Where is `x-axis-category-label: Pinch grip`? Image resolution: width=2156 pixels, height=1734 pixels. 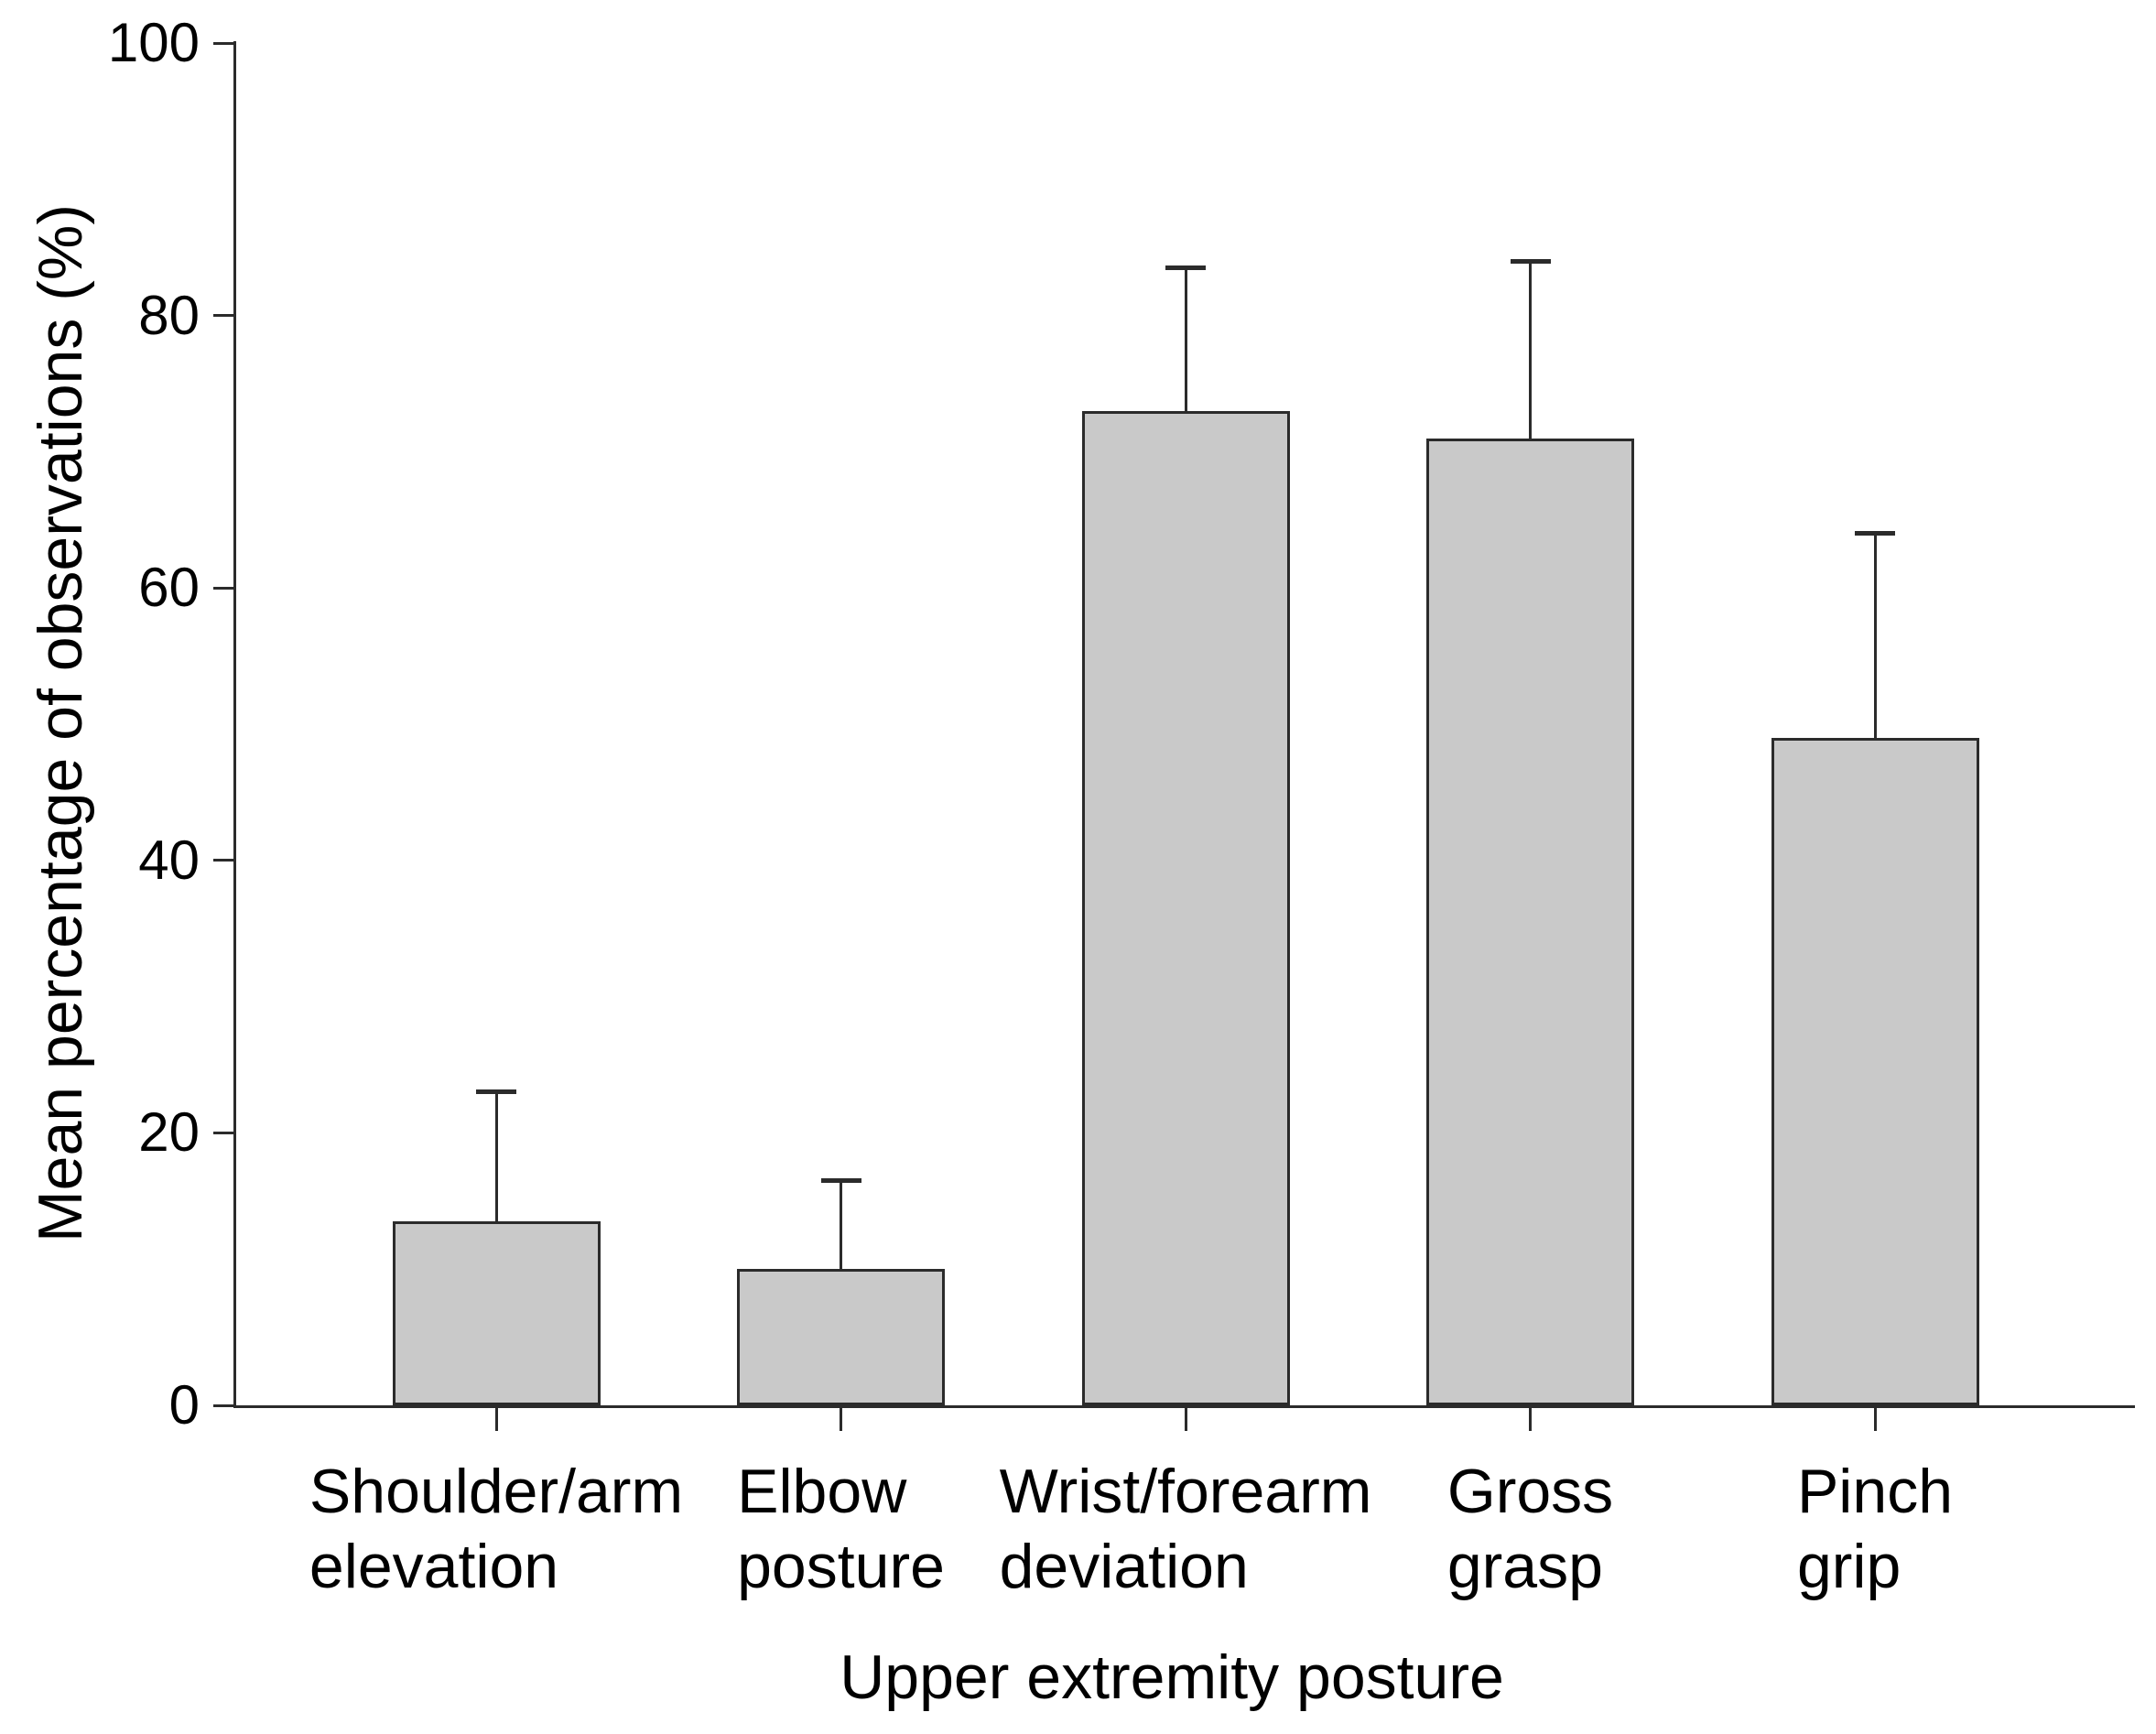 x-axis-category-label: Pinch grip is located at coordinates (1875, 1529).